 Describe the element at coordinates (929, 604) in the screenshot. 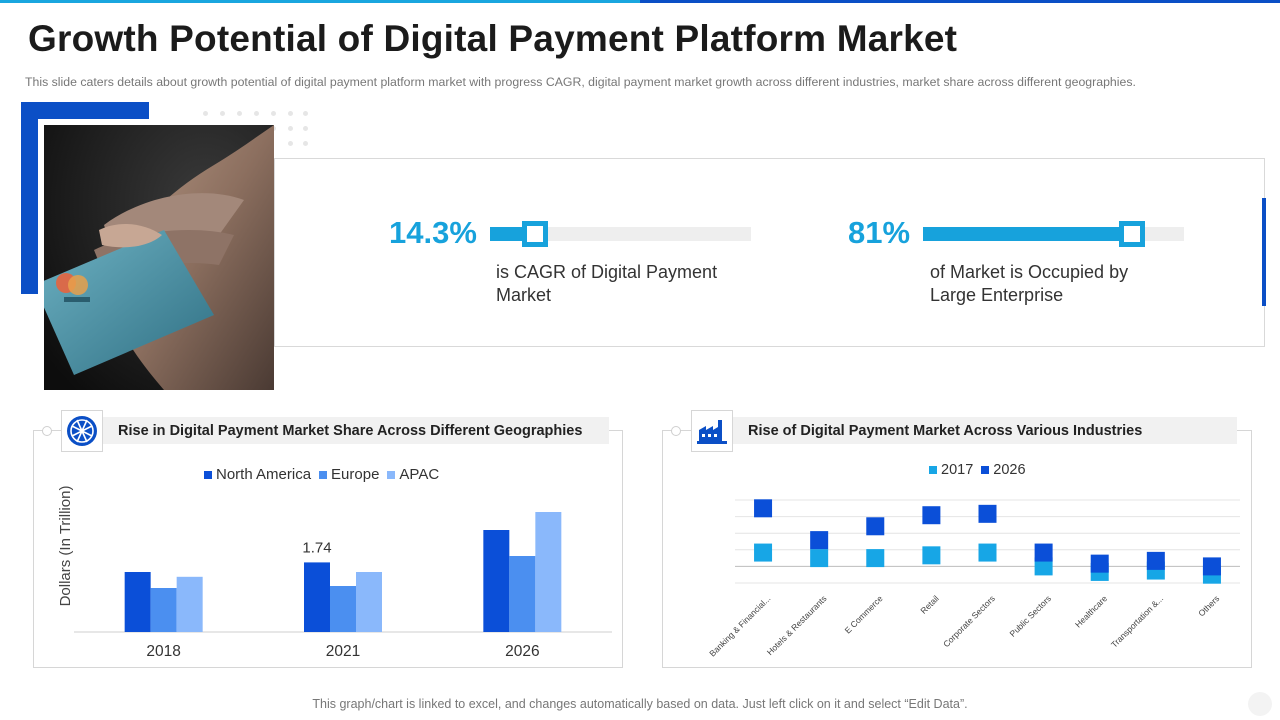

I see `x-tick-label: Retail` at that location.